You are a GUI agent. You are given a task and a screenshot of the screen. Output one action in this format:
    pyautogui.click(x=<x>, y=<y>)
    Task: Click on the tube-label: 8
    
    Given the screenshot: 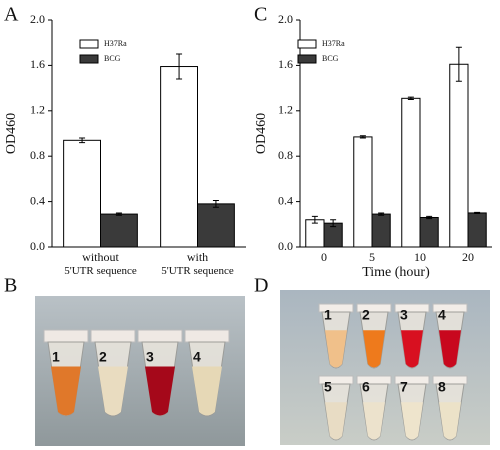 What is the action you would take?
    pyautogui.click(x=442, y=387)
    